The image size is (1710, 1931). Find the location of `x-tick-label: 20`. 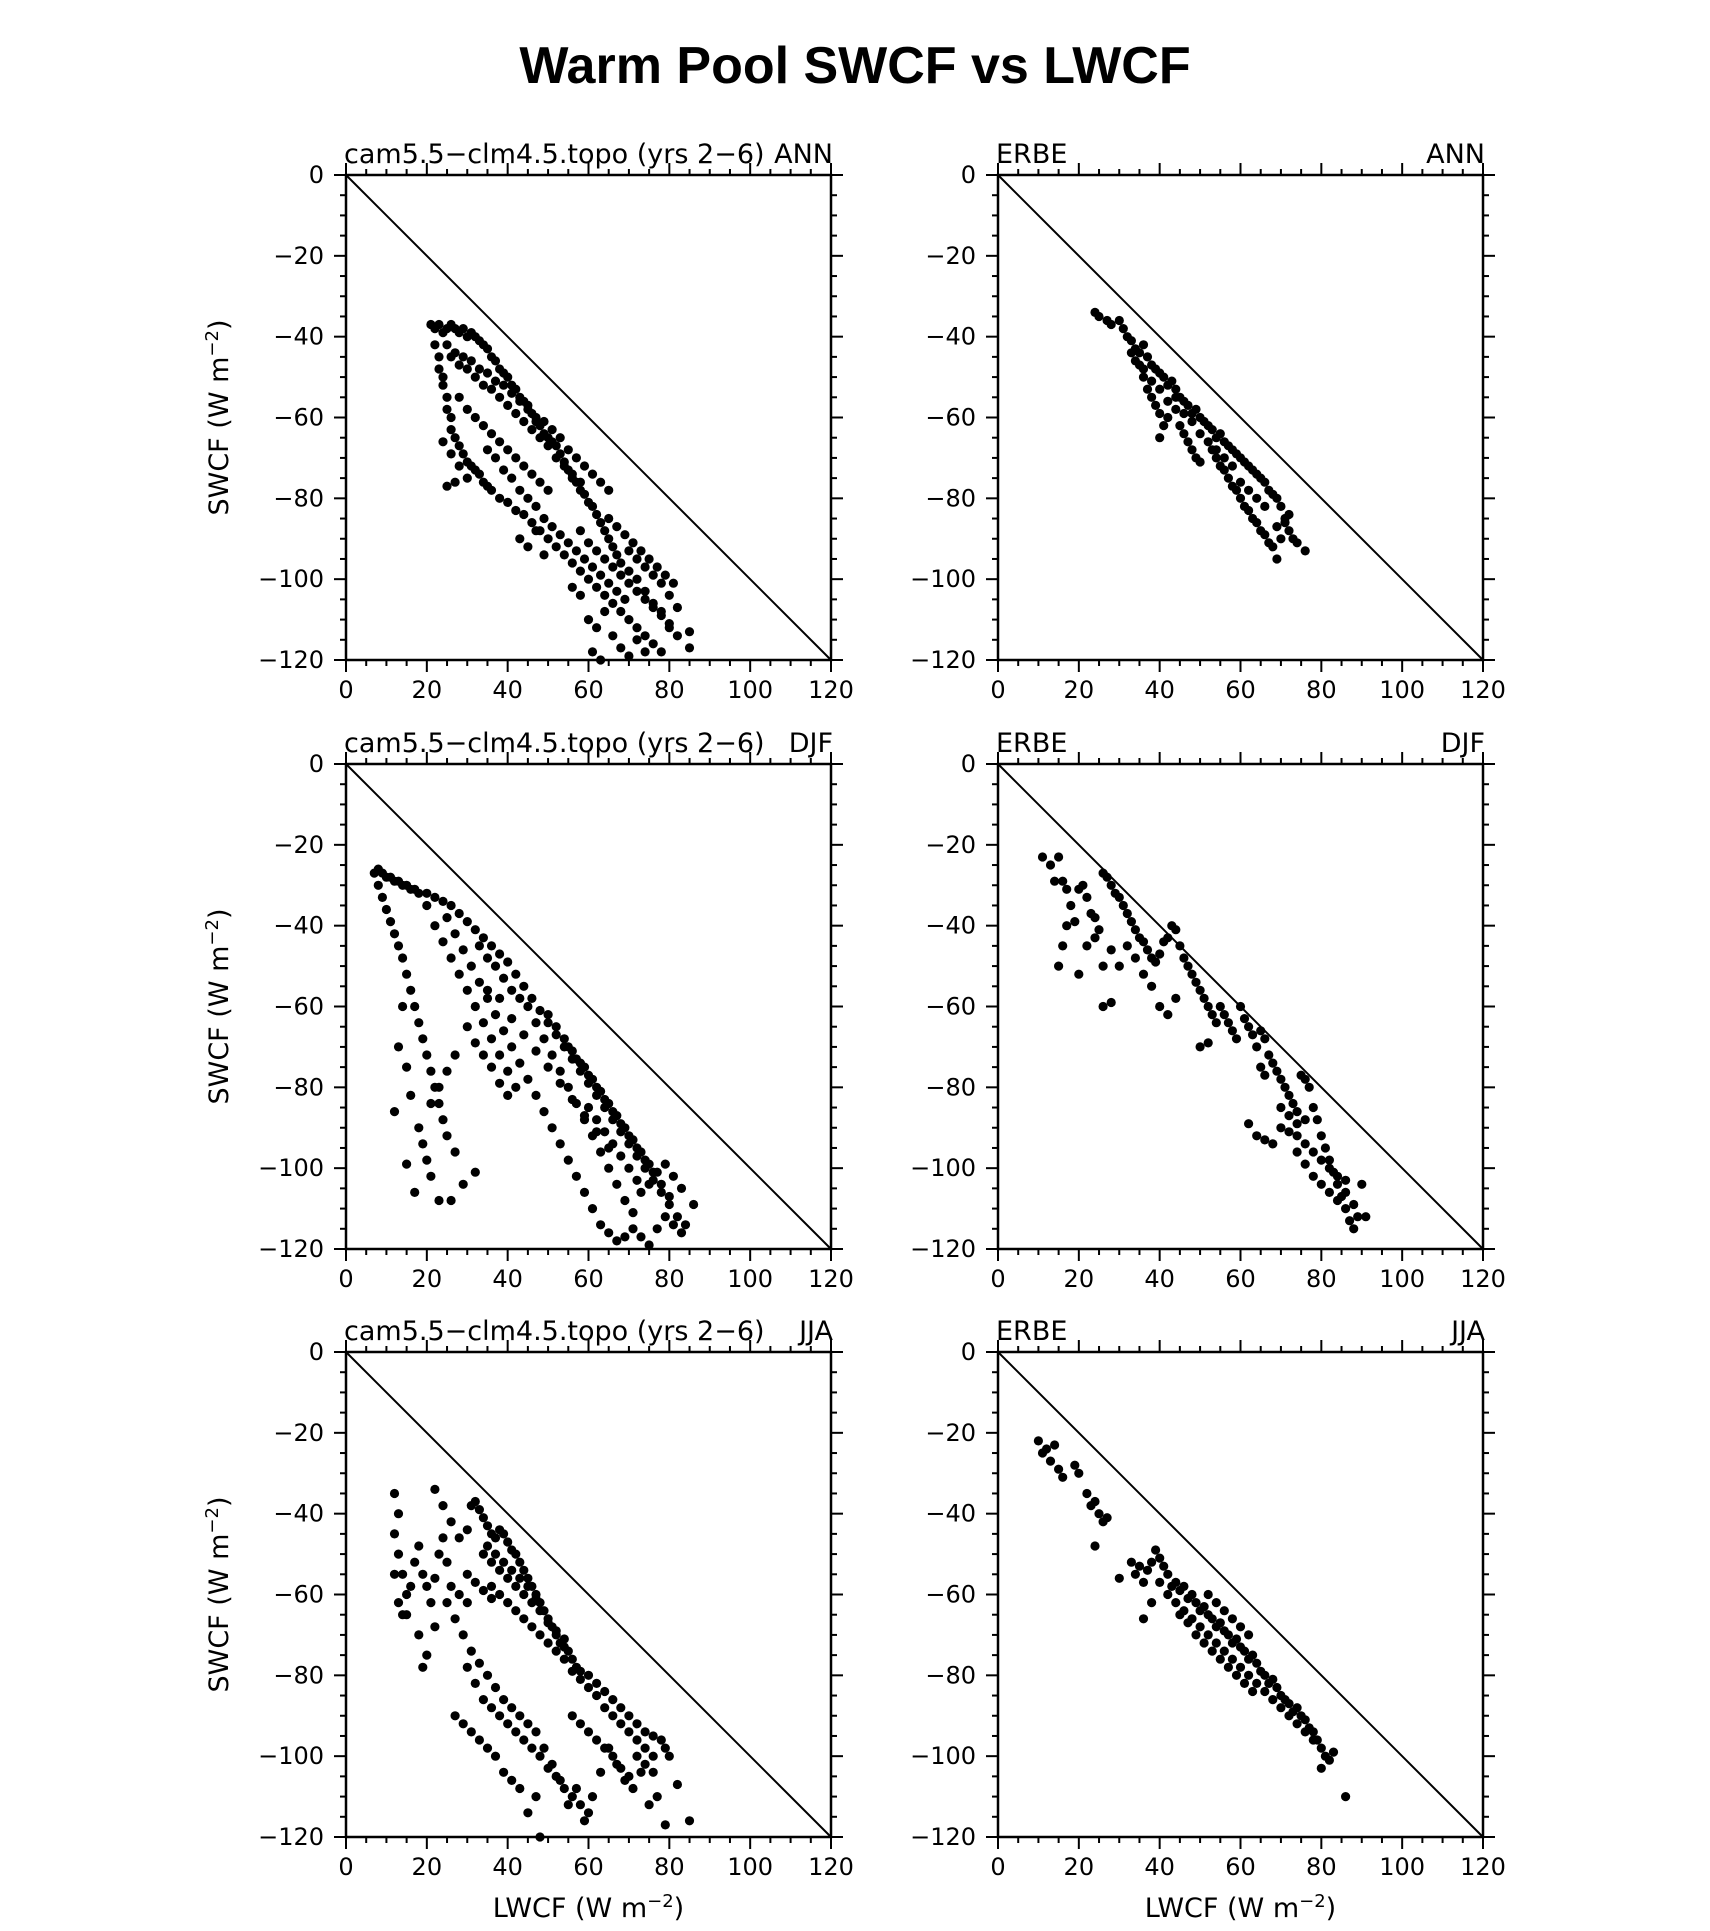

x-tick-label: 20 is located at coordinates (1079, 1279).